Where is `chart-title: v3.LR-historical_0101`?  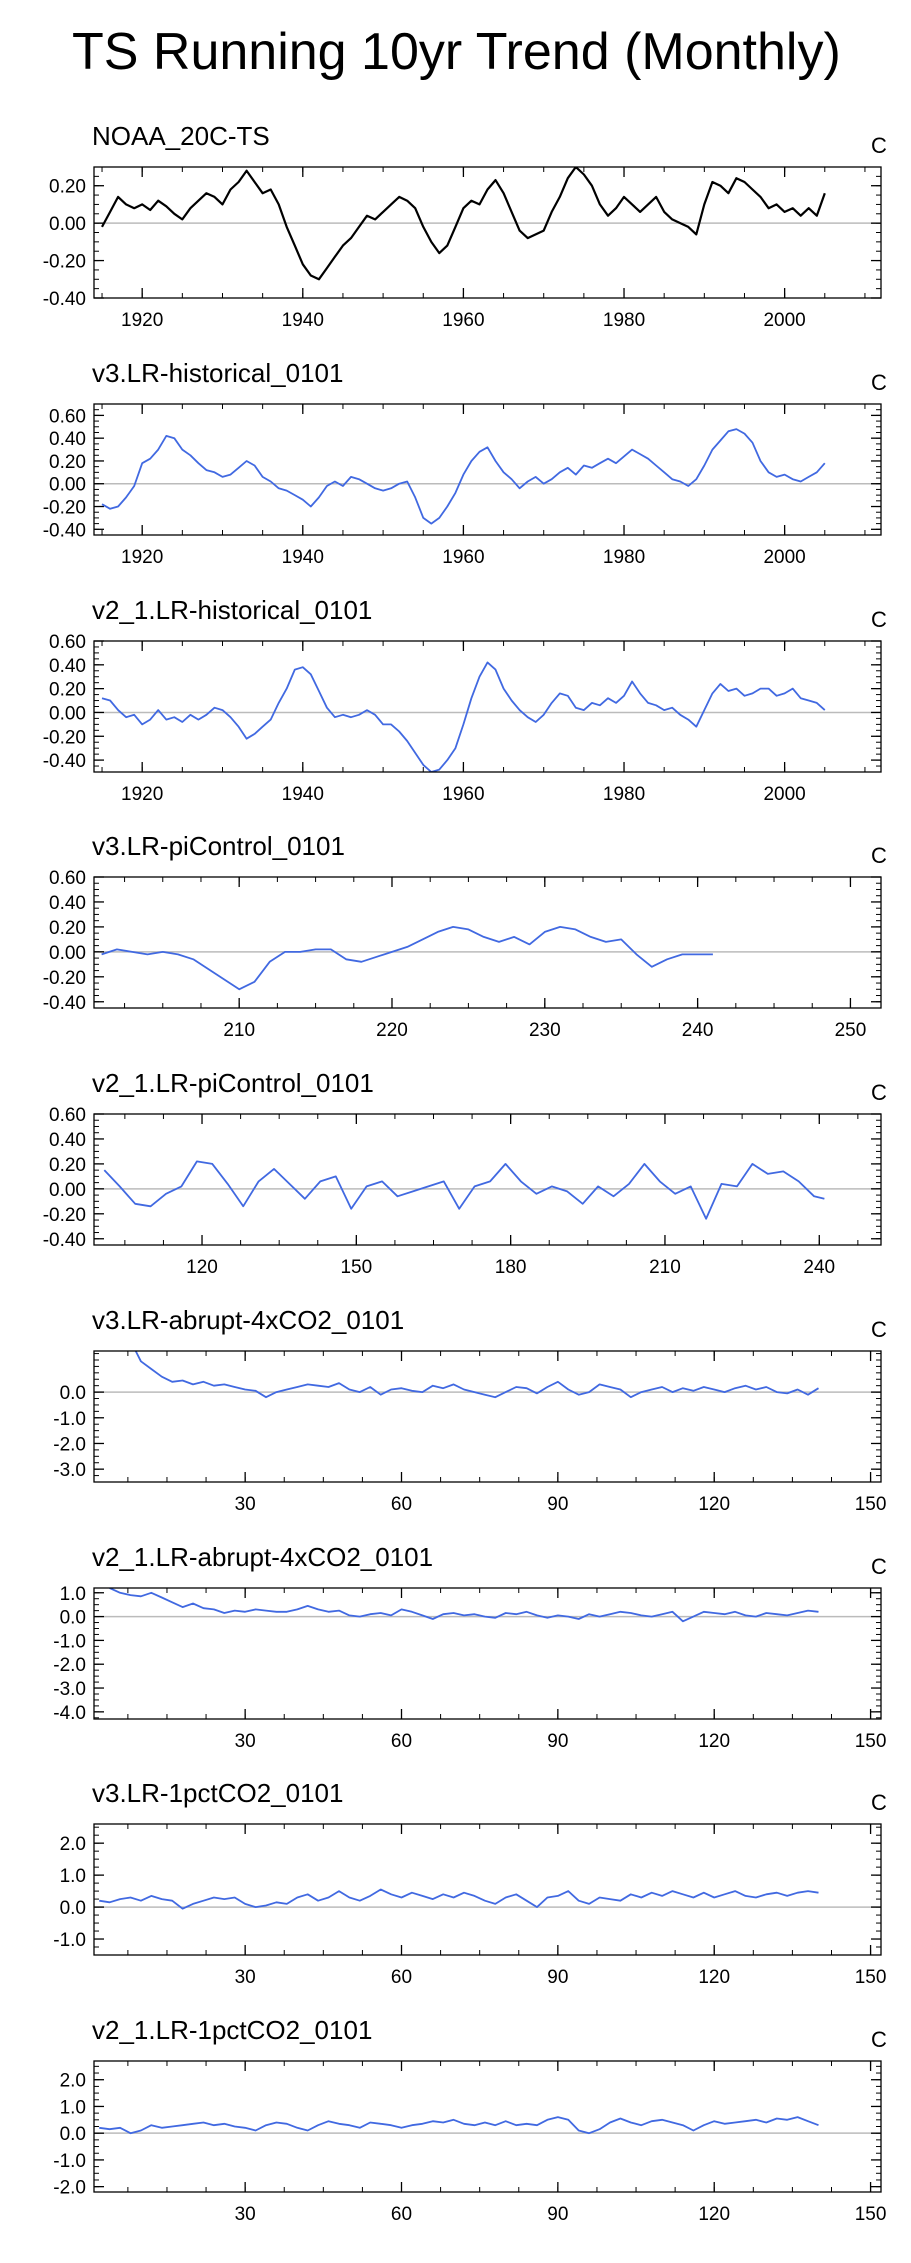 chart-title: v3.LR-historical_0101 is located at coordinates (217, 373).